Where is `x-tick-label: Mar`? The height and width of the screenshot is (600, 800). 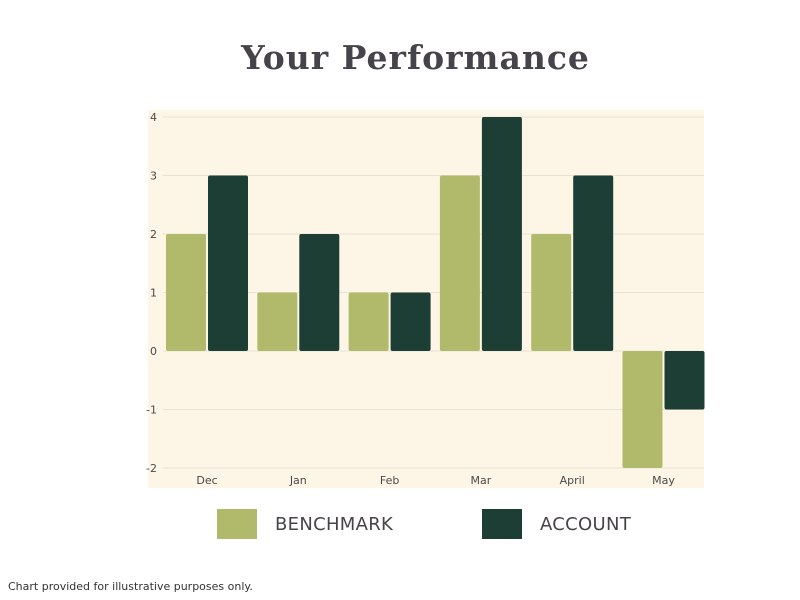 x-tick-label: Mar is located at coordinates (481, 480).